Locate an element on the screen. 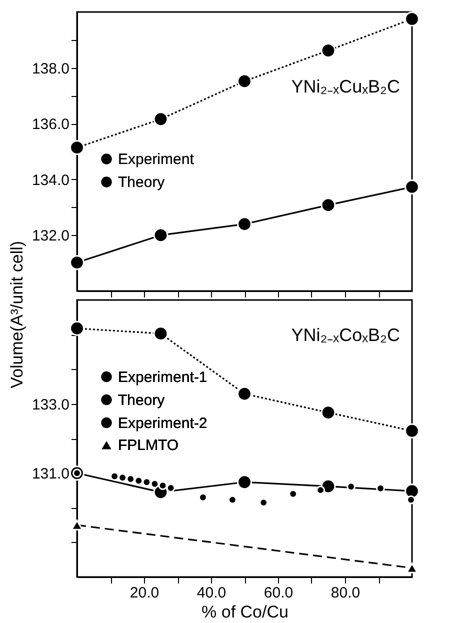  legend-label: Experiment is located at coordinates (156, 159).